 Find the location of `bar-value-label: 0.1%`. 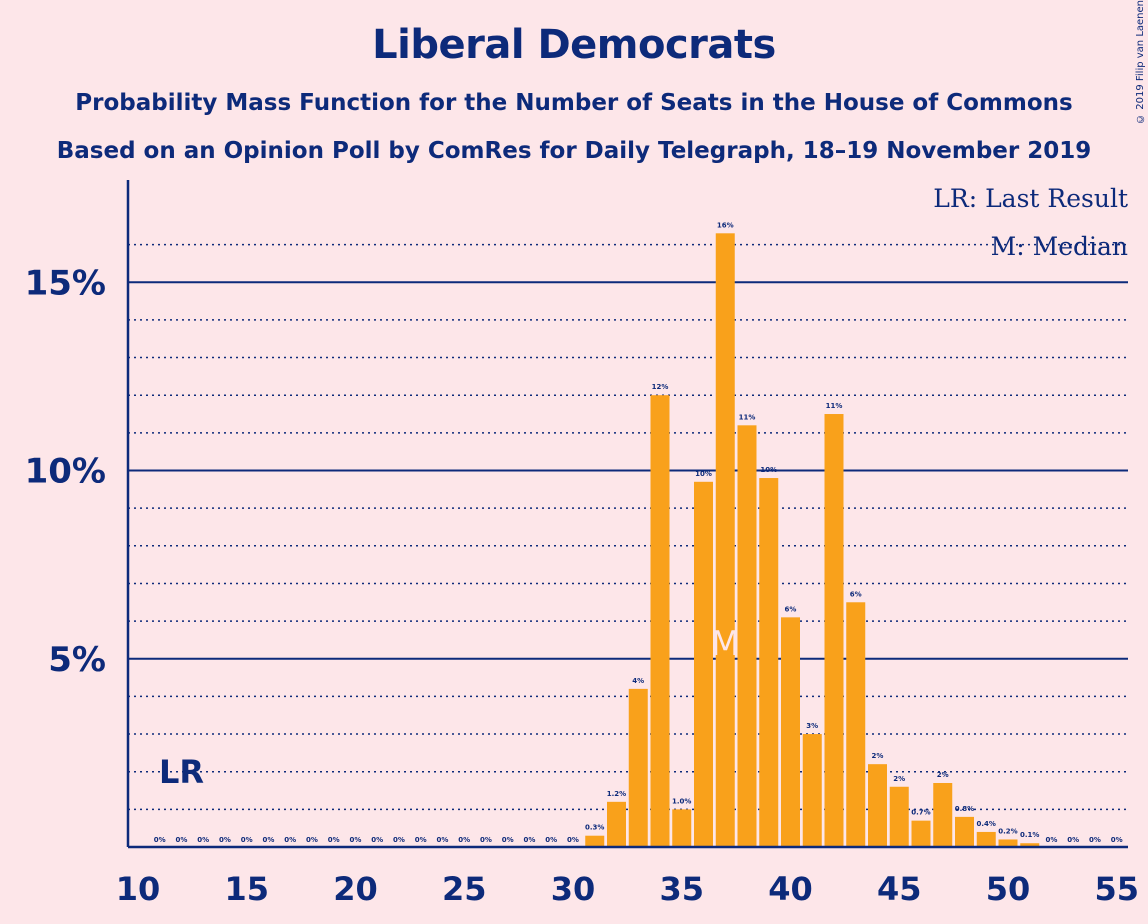

bar-value-label: 0.1% is located at coordinates (1029, 835).